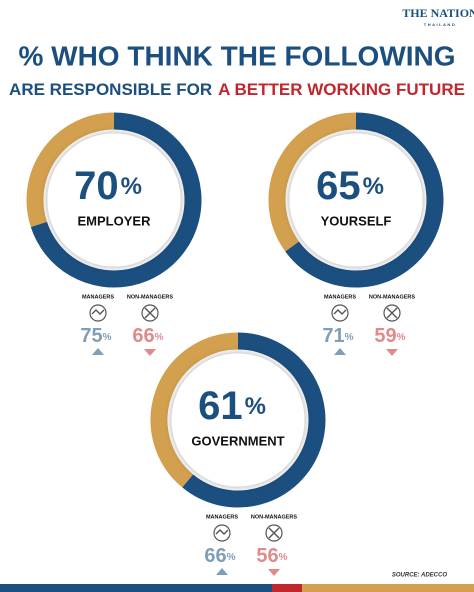  I want to click on percent-value: 70%, so click(108, 186).